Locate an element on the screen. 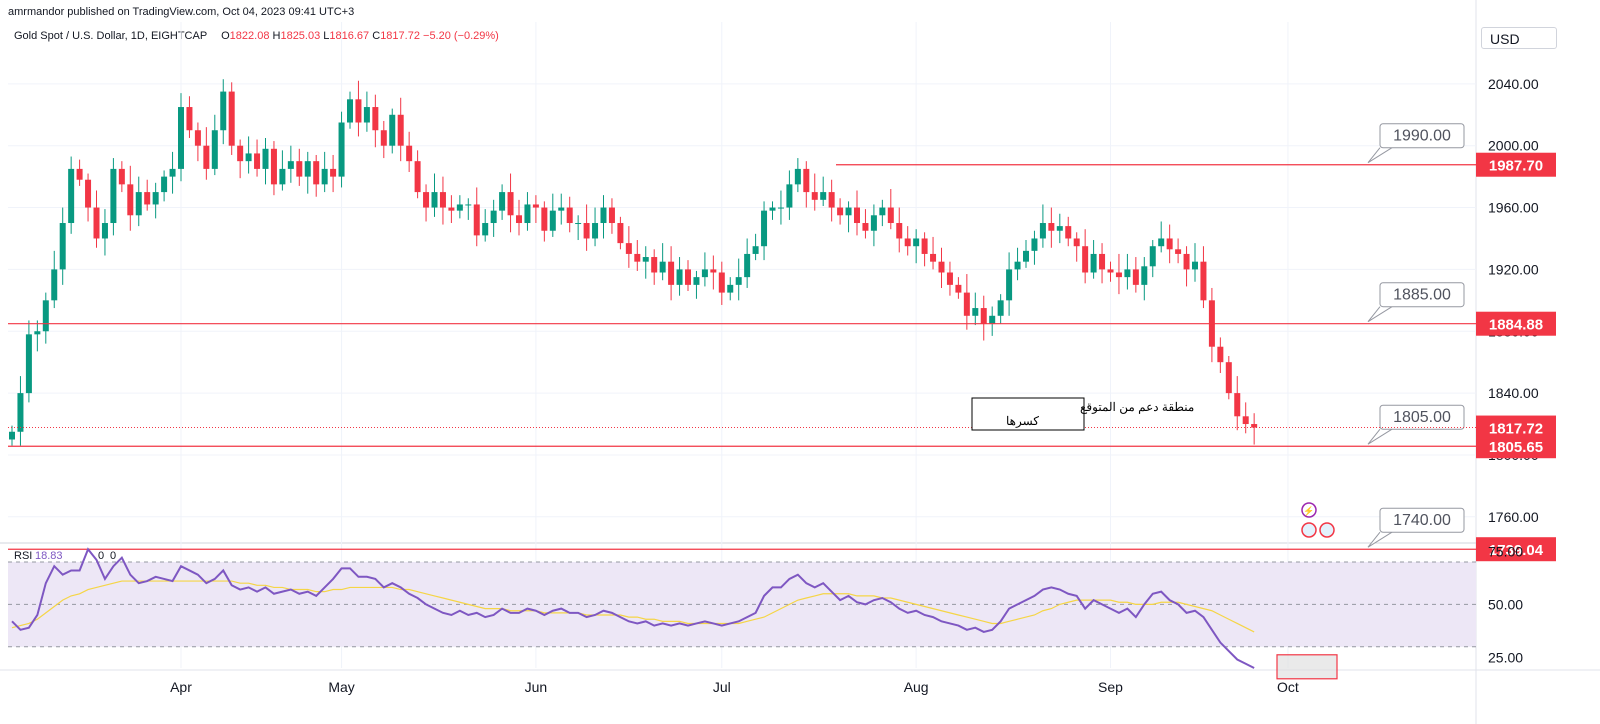 This screenshot has width=1600, height=724. change-value: −5.20 (−0.29%) is located at coordinates (461, 36).